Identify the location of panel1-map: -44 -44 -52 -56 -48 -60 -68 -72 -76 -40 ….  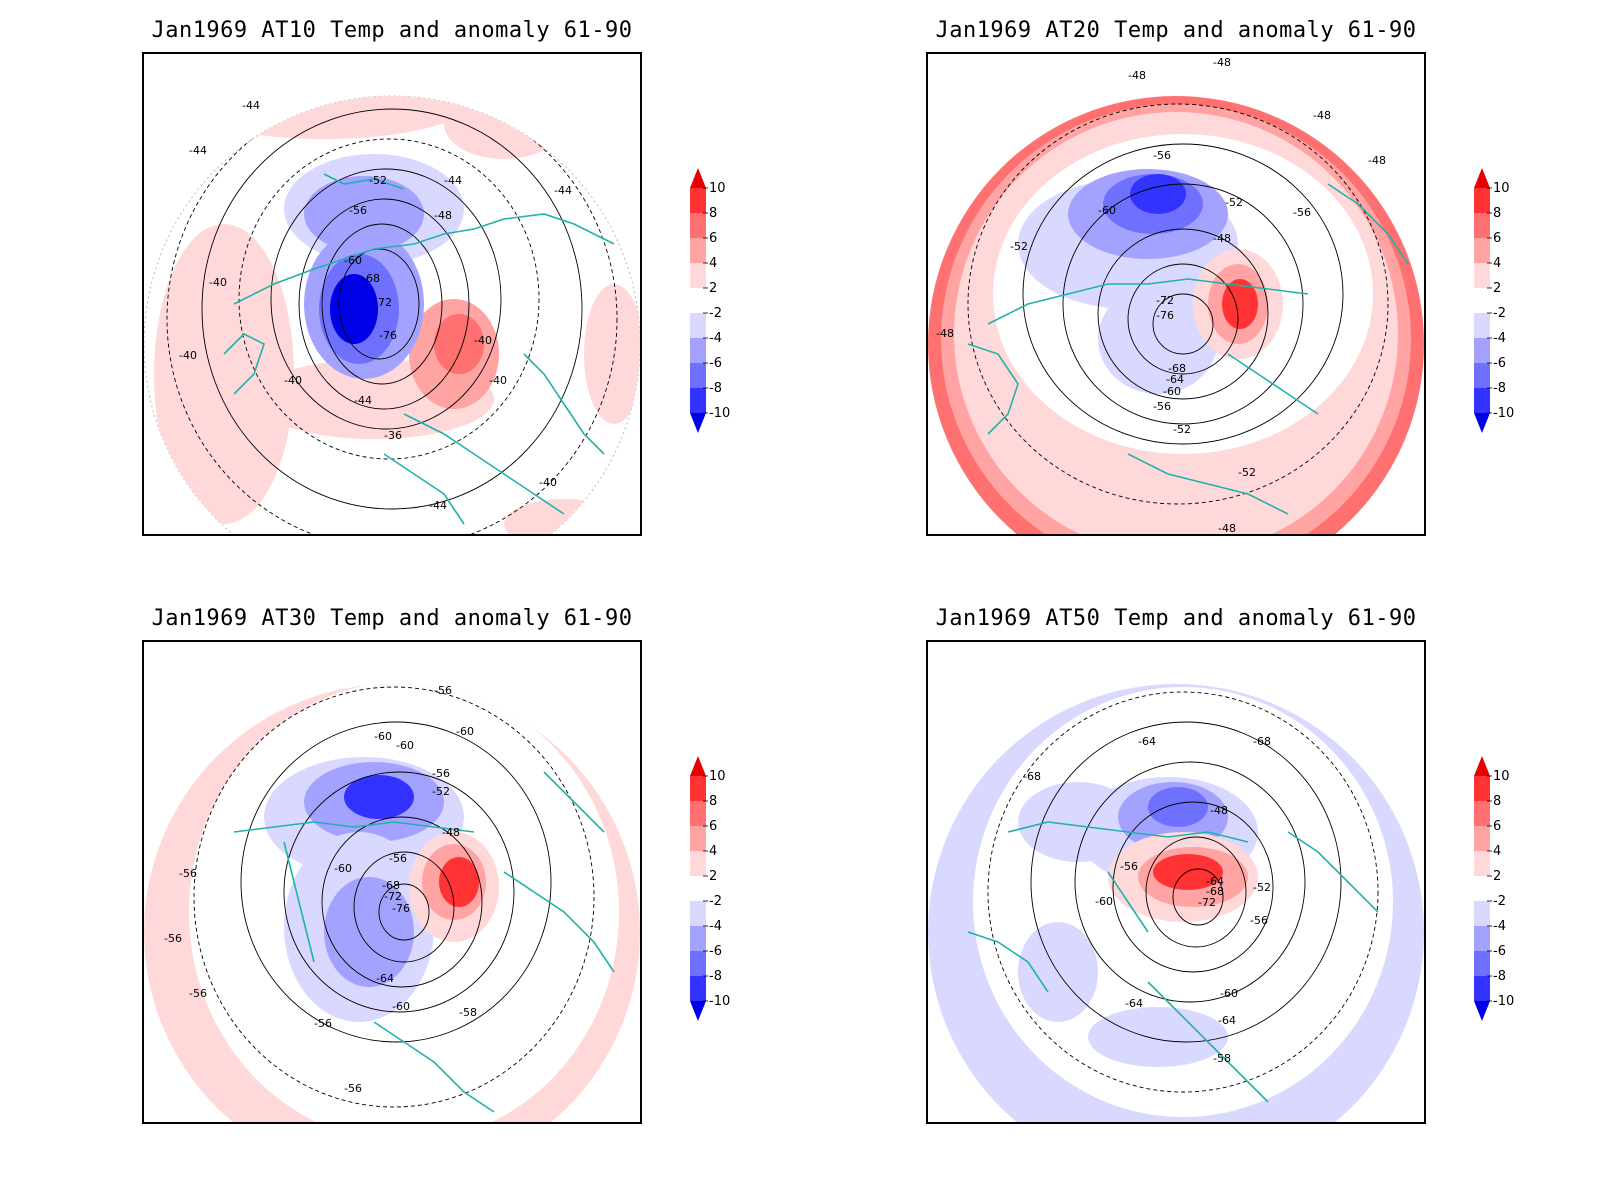
(392, 294).